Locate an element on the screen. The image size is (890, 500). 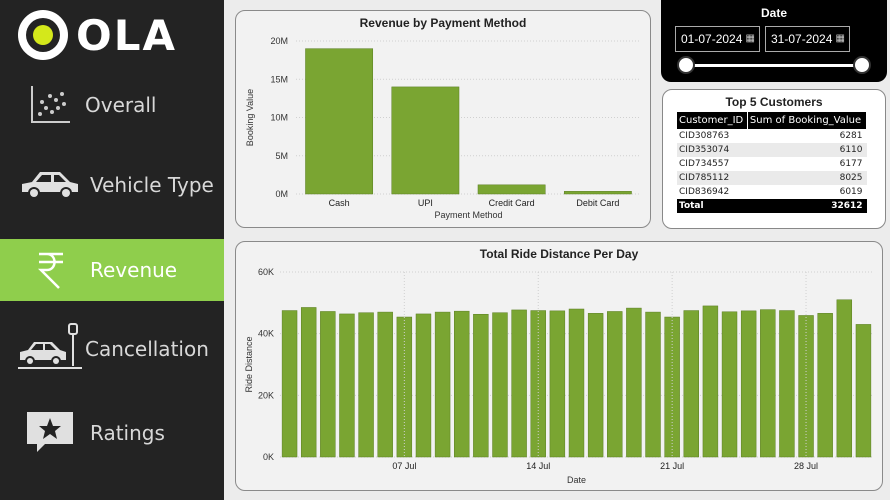
nav-item-ratings: Ratings is located at coordinates (112, 433).